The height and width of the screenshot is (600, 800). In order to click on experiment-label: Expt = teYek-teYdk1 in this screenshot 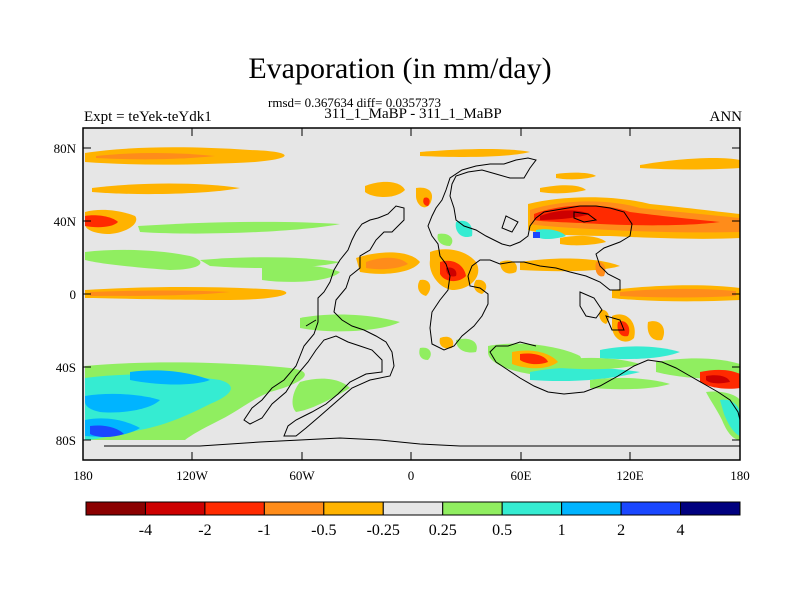, I will do `click(148, 117)`.